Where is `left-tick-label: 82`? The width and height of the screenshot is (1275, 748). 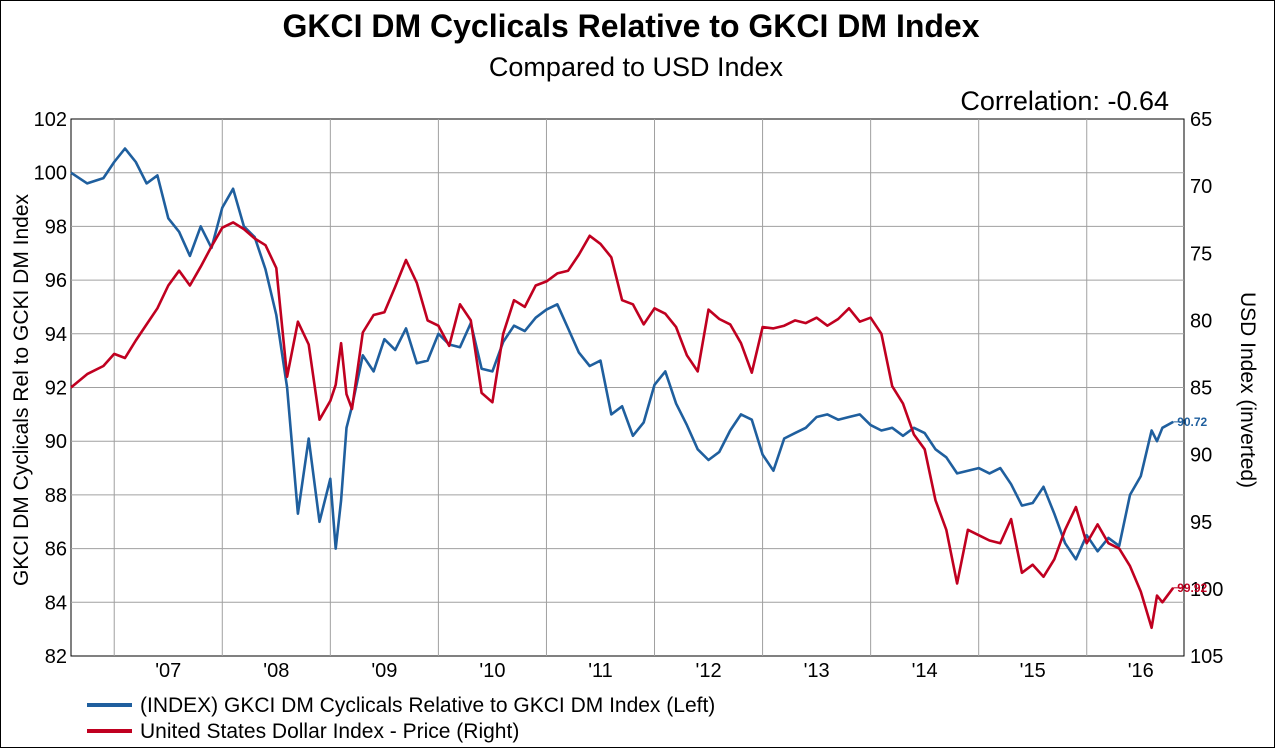 left-tick-label: 82 is located at coordinates (56, 657).